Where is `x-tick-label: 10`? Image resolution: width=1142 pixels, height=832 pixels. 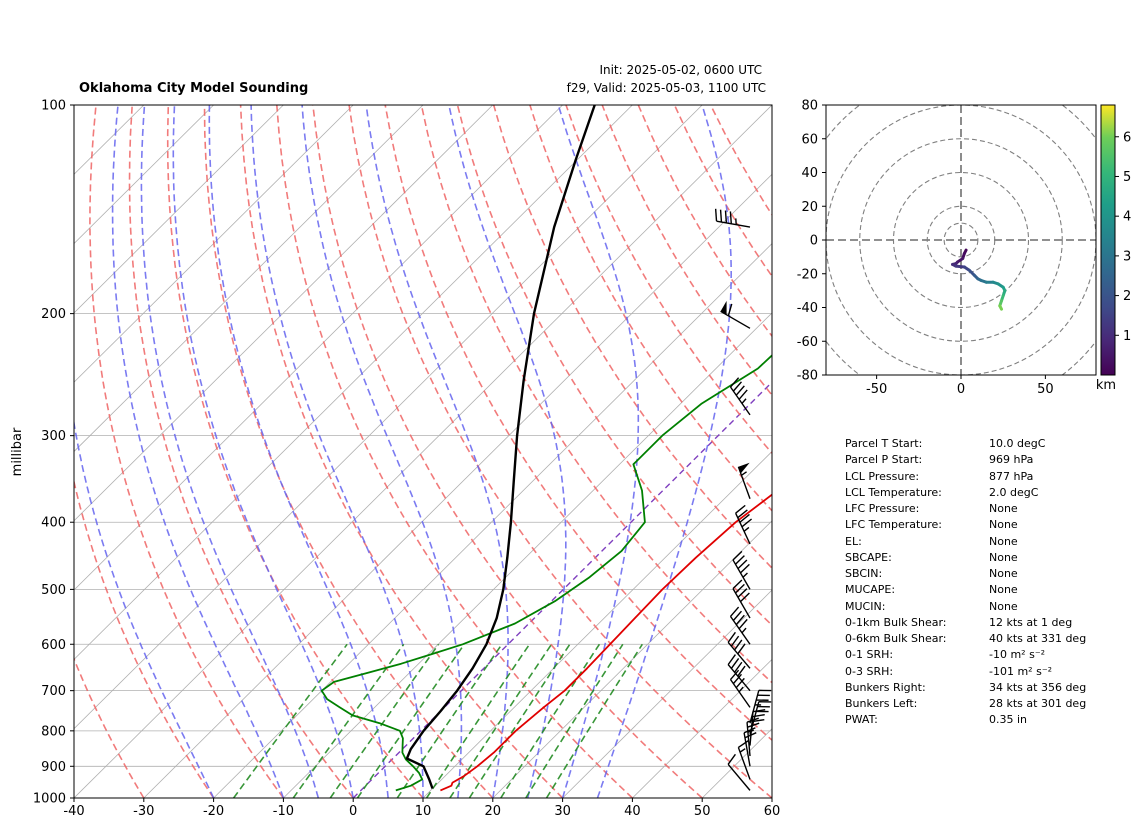 x-tick-label: 10 is located at coordinates (423, 811).